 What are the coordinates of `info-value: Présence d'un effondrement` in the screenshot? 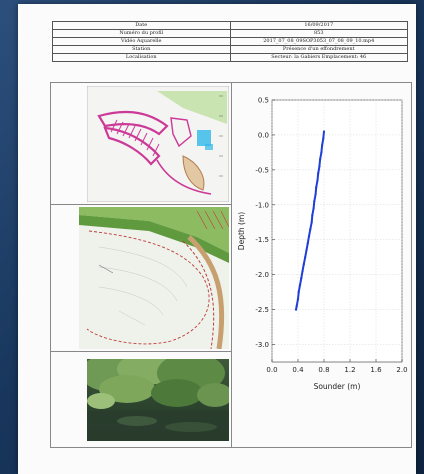 It's located at (318, 49).